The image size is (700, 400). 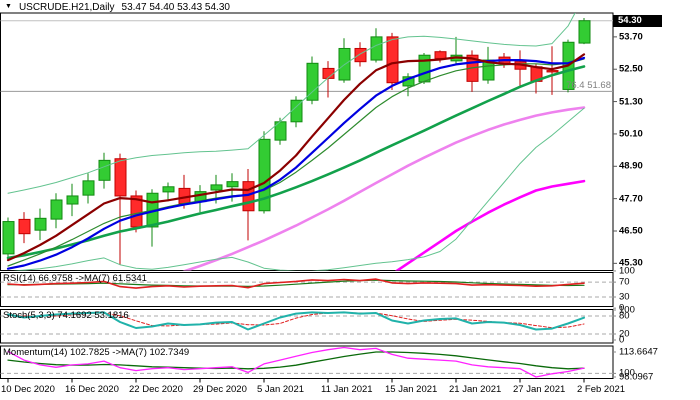 I want to click on stoch-scale-label: 0, so click(x=622, y=340).